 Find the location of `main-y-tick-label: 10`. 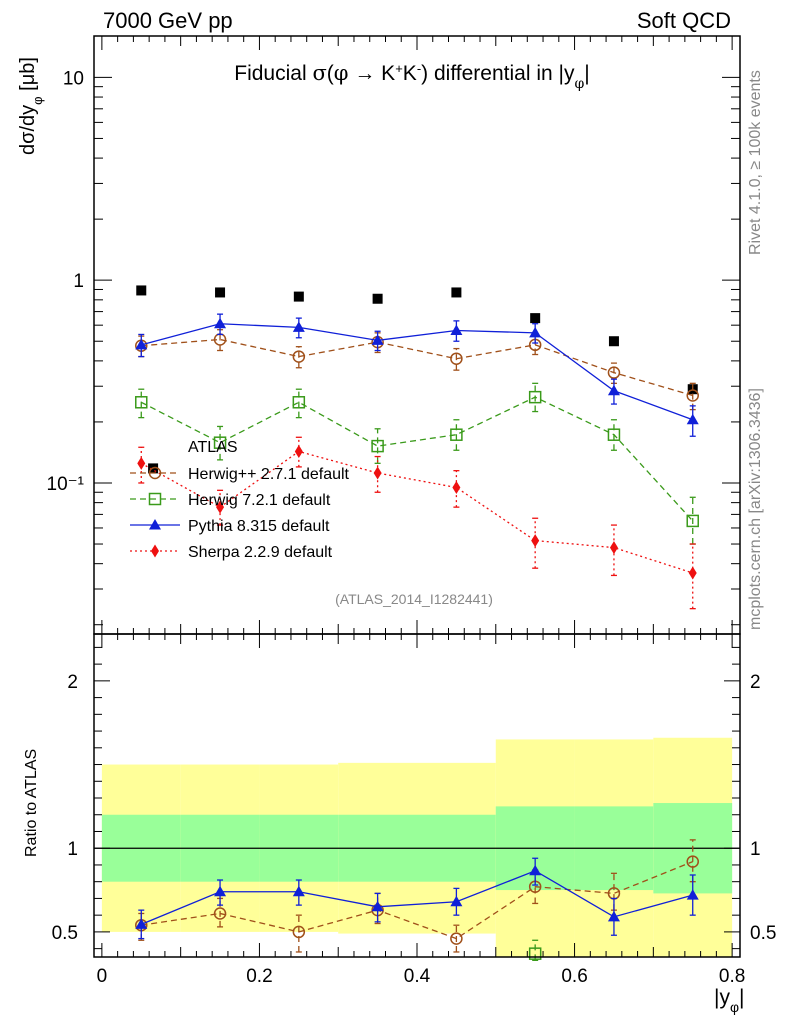

main-y-tick-label: 10 is located at coordinates (73, 78).